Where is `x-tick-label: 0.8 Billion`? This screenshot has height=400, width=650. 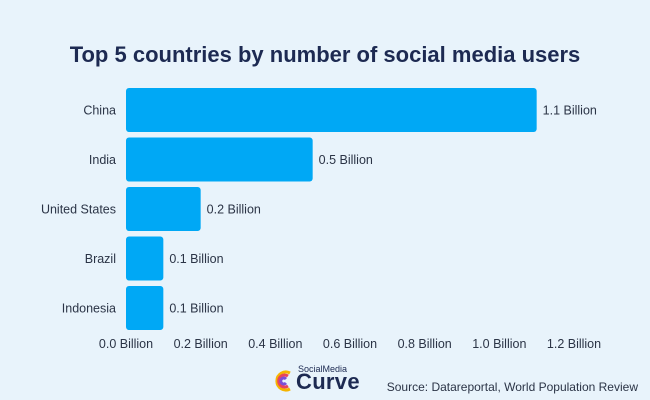 x-tick-label: 0.8 Billion is located at coordinates (425, 344).